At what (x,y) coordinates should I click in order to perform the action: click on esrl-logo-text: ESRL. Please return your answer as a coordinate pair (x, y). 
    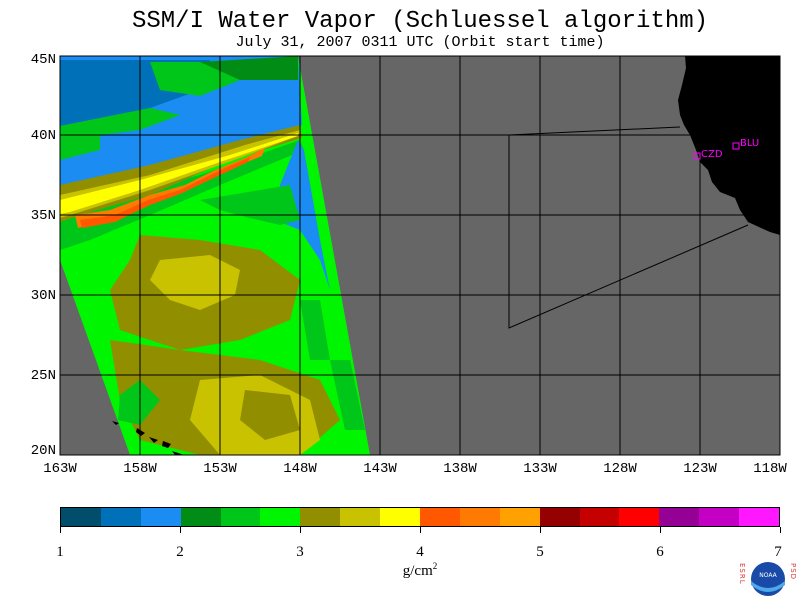
    Looking at the image, I should click on (742, 574).